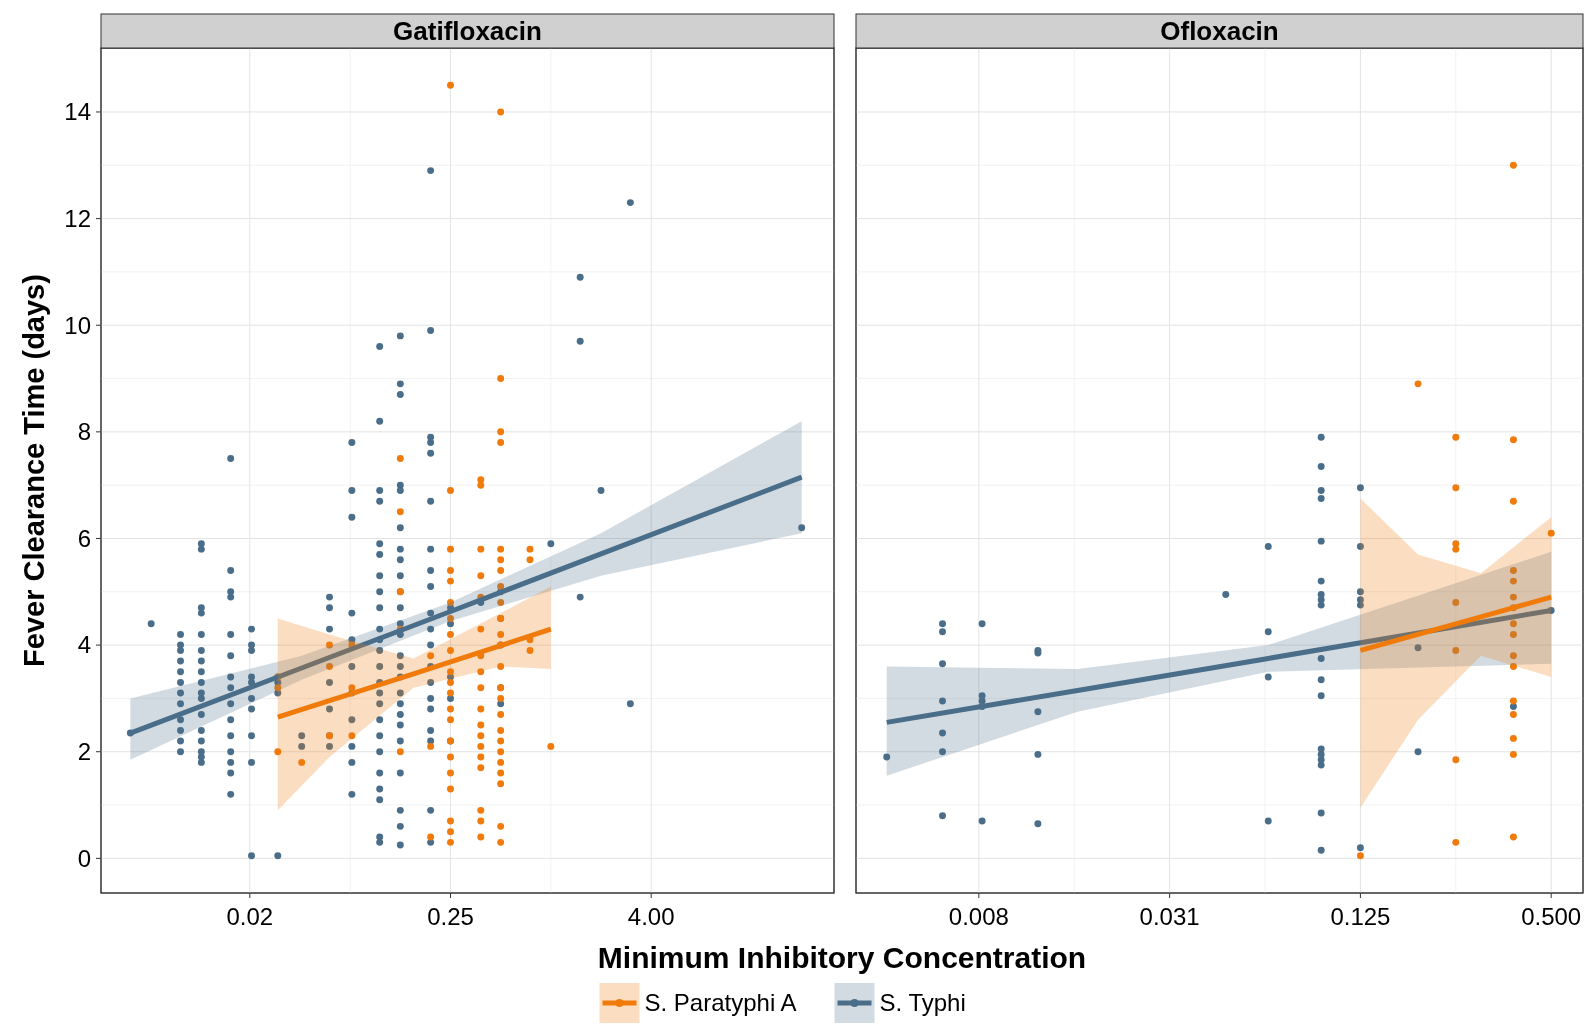  What do you see at coordinates (84, 432) in the screenshot?
I see `y-tick-label: 8` at bounding box center [84, 432].